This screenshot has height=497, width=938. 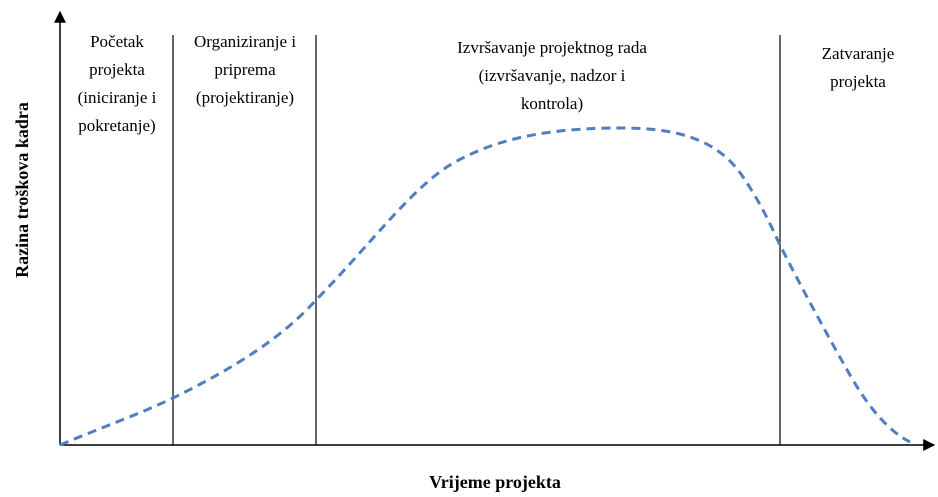 What do you see at coordinates (116, 125) in the screenshot?
I see `phase-label: pokretanje)` at bounding box center [116, 125].